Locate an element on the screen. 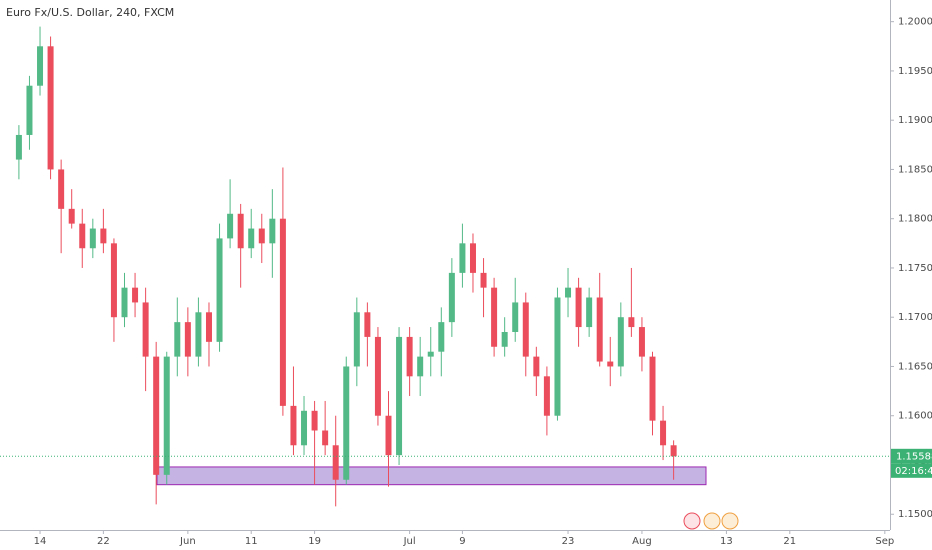  countdown-box is located at coordinates (911, 470).